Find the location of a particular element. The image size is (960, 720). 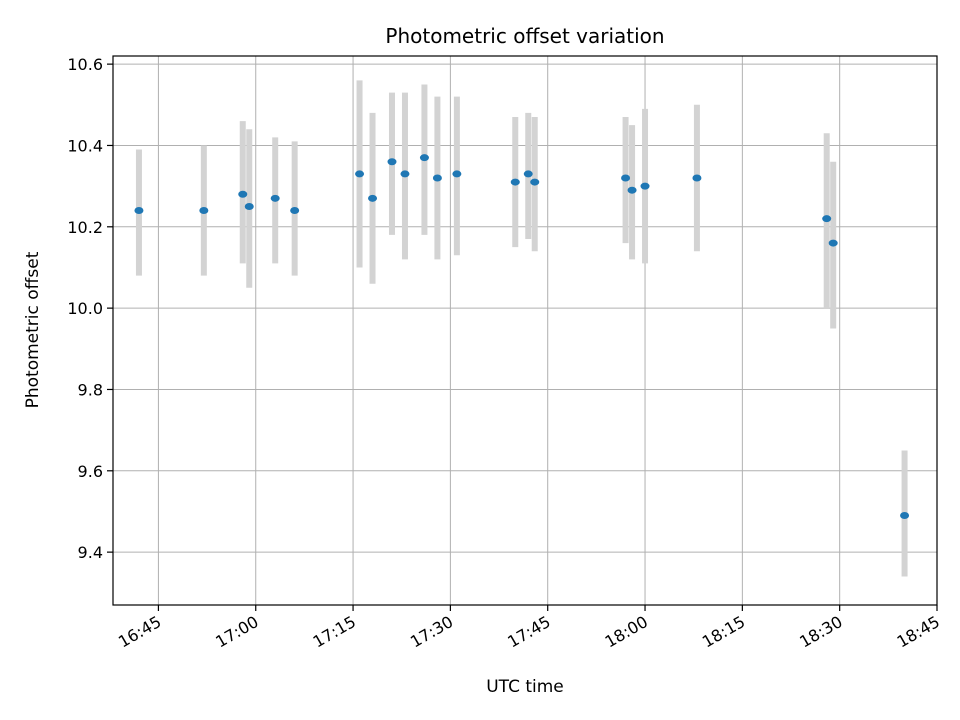

chart-title: Photometric offset variation is located at coordinates (524, 36).